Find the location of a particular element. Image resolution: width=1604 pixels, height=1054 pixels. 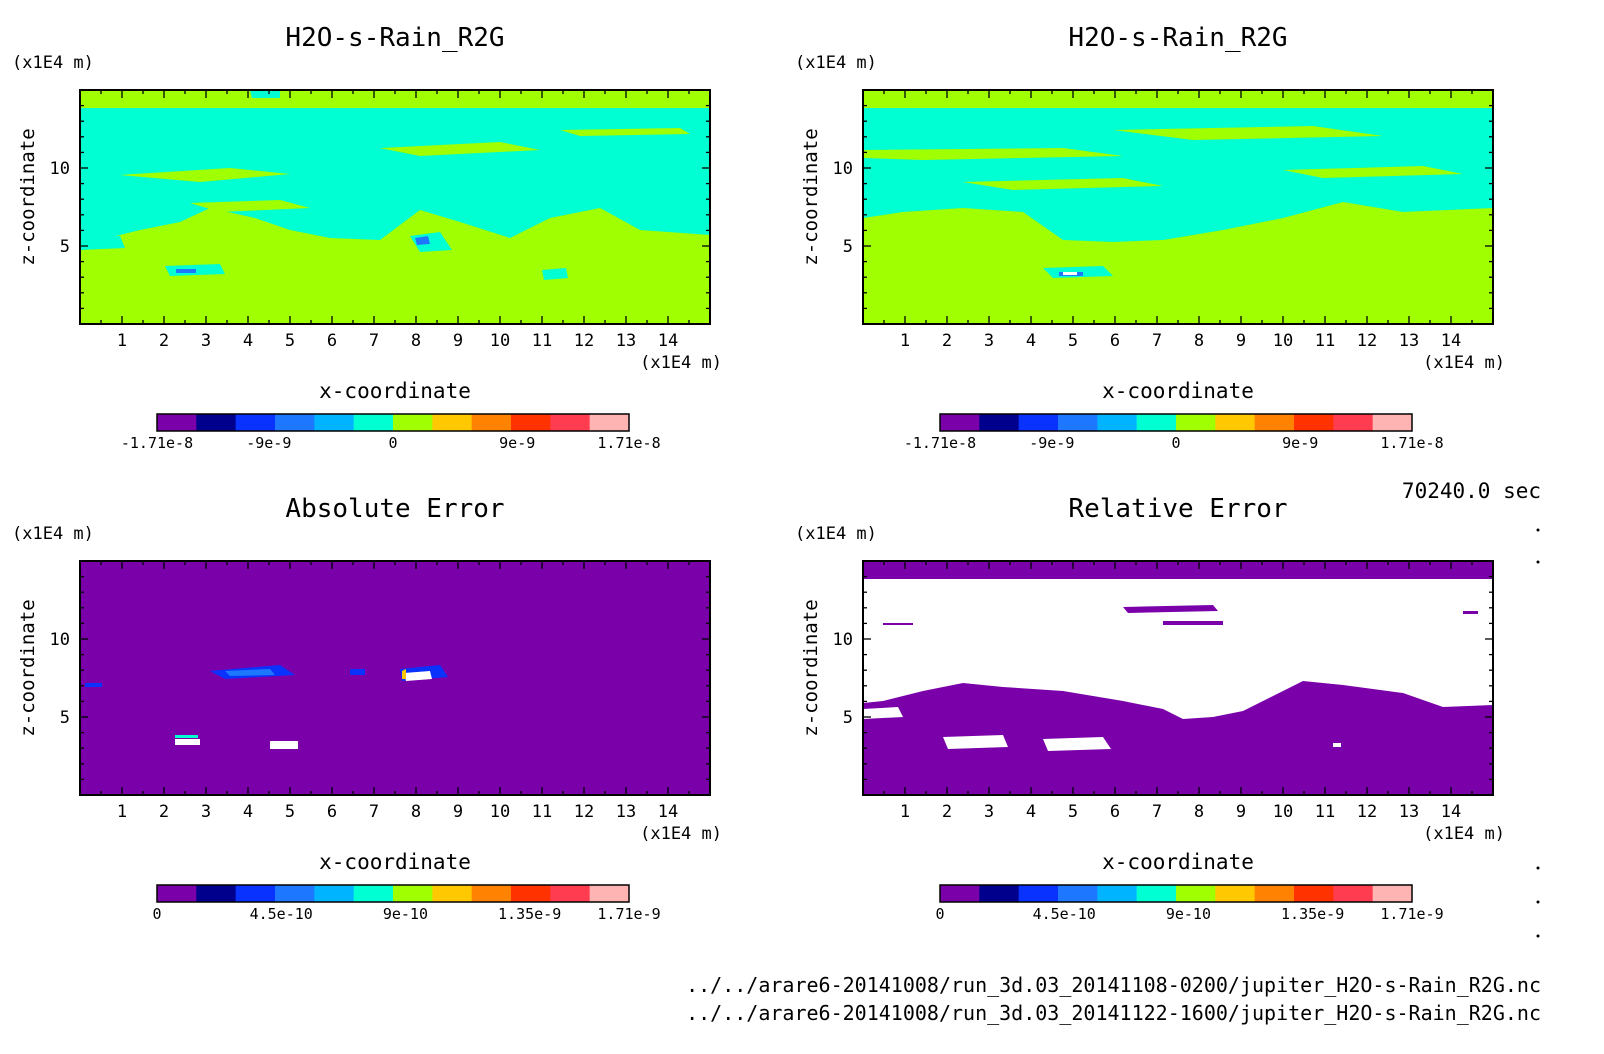

chart-title: H2O-s-Rain_R2G is located at coordinates (394, 38).